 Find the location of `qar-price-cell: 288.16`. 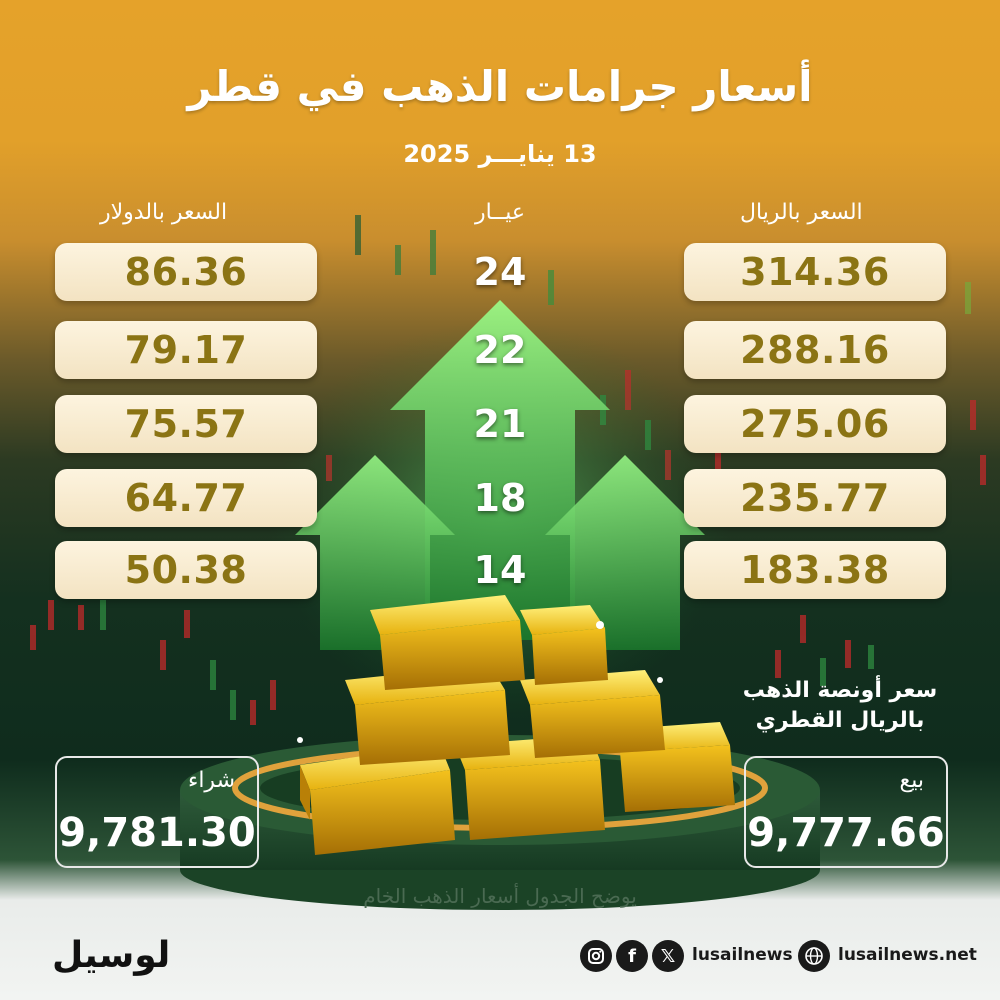

qar-price-cell: 288.16 is located at coordinates (815, 350).